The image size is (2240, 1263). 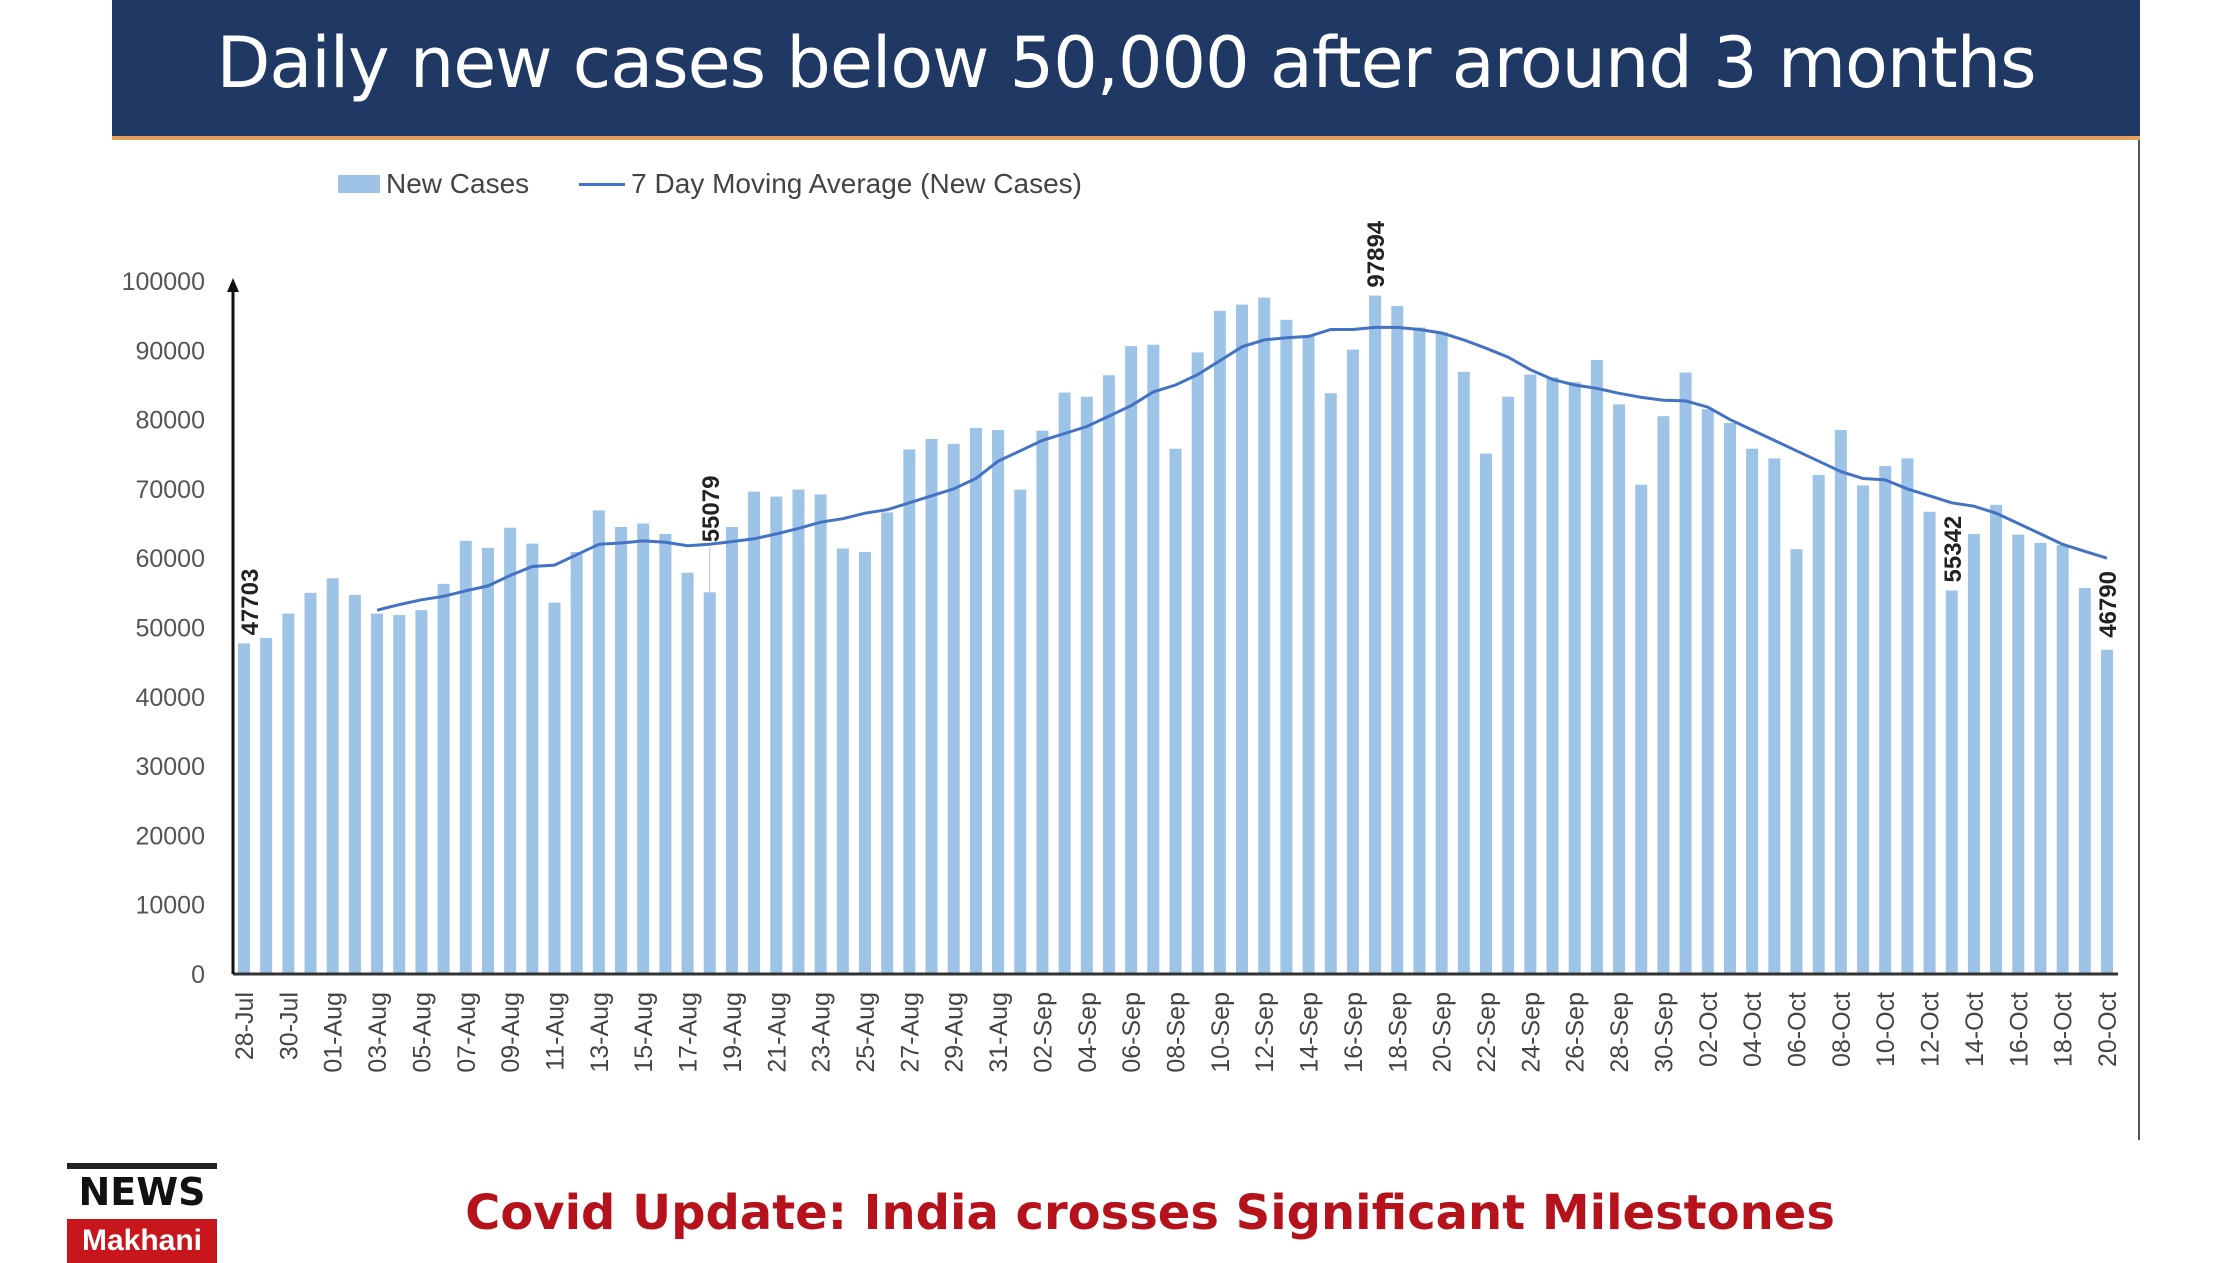 I want to click on y-tick-label: 10000, so click(x=170, y=906).